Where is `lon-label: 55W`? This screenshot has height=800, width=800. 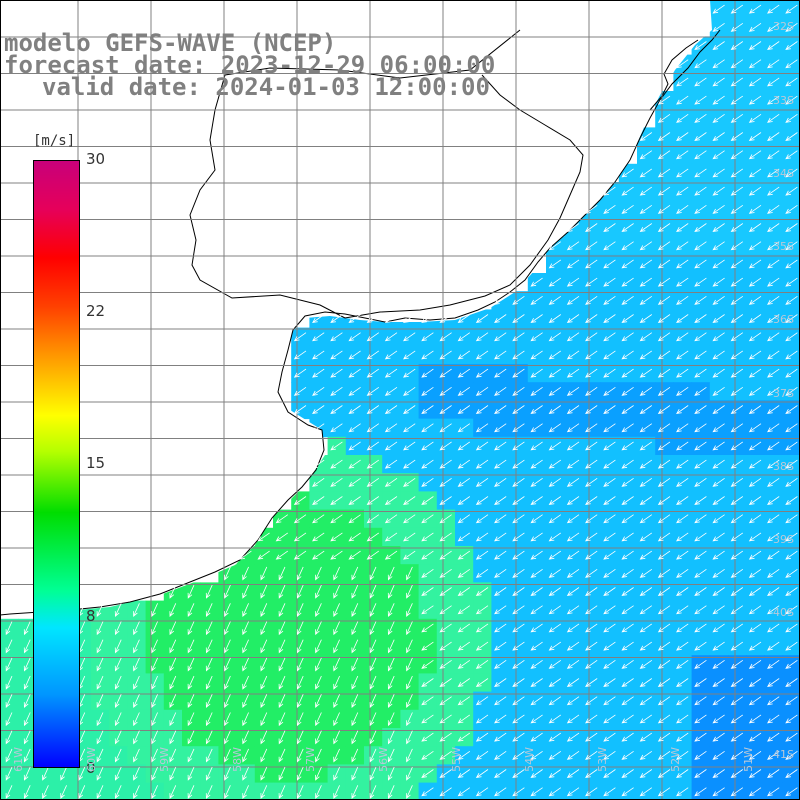
lon-label: 55W is located at coordinates (456, 759).